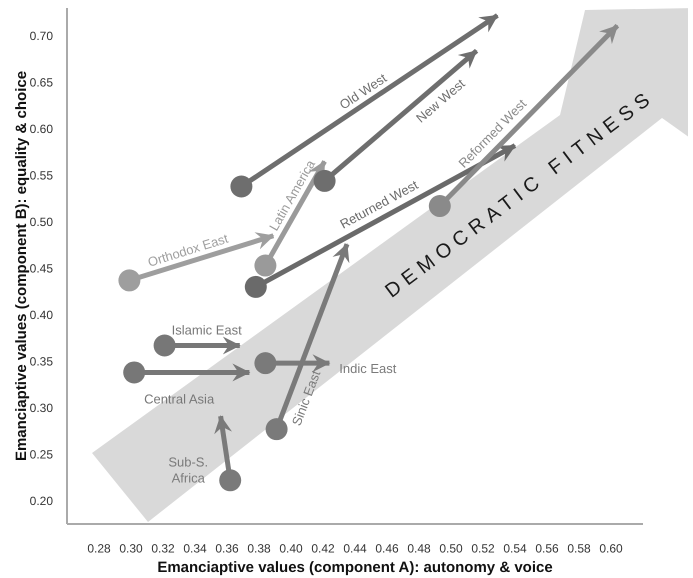  I want to click on text: Sinic East, so click(306, 398).